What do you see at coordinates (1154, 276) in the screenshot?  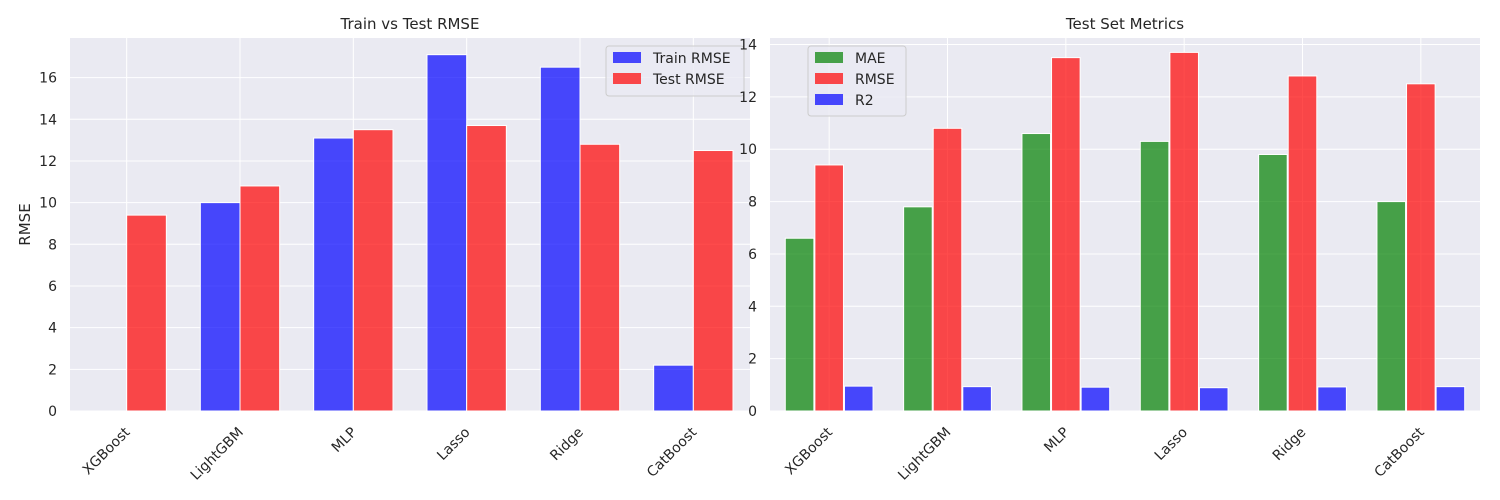 I see `bar-mae-lasso` at bounding box center [1154, 276].